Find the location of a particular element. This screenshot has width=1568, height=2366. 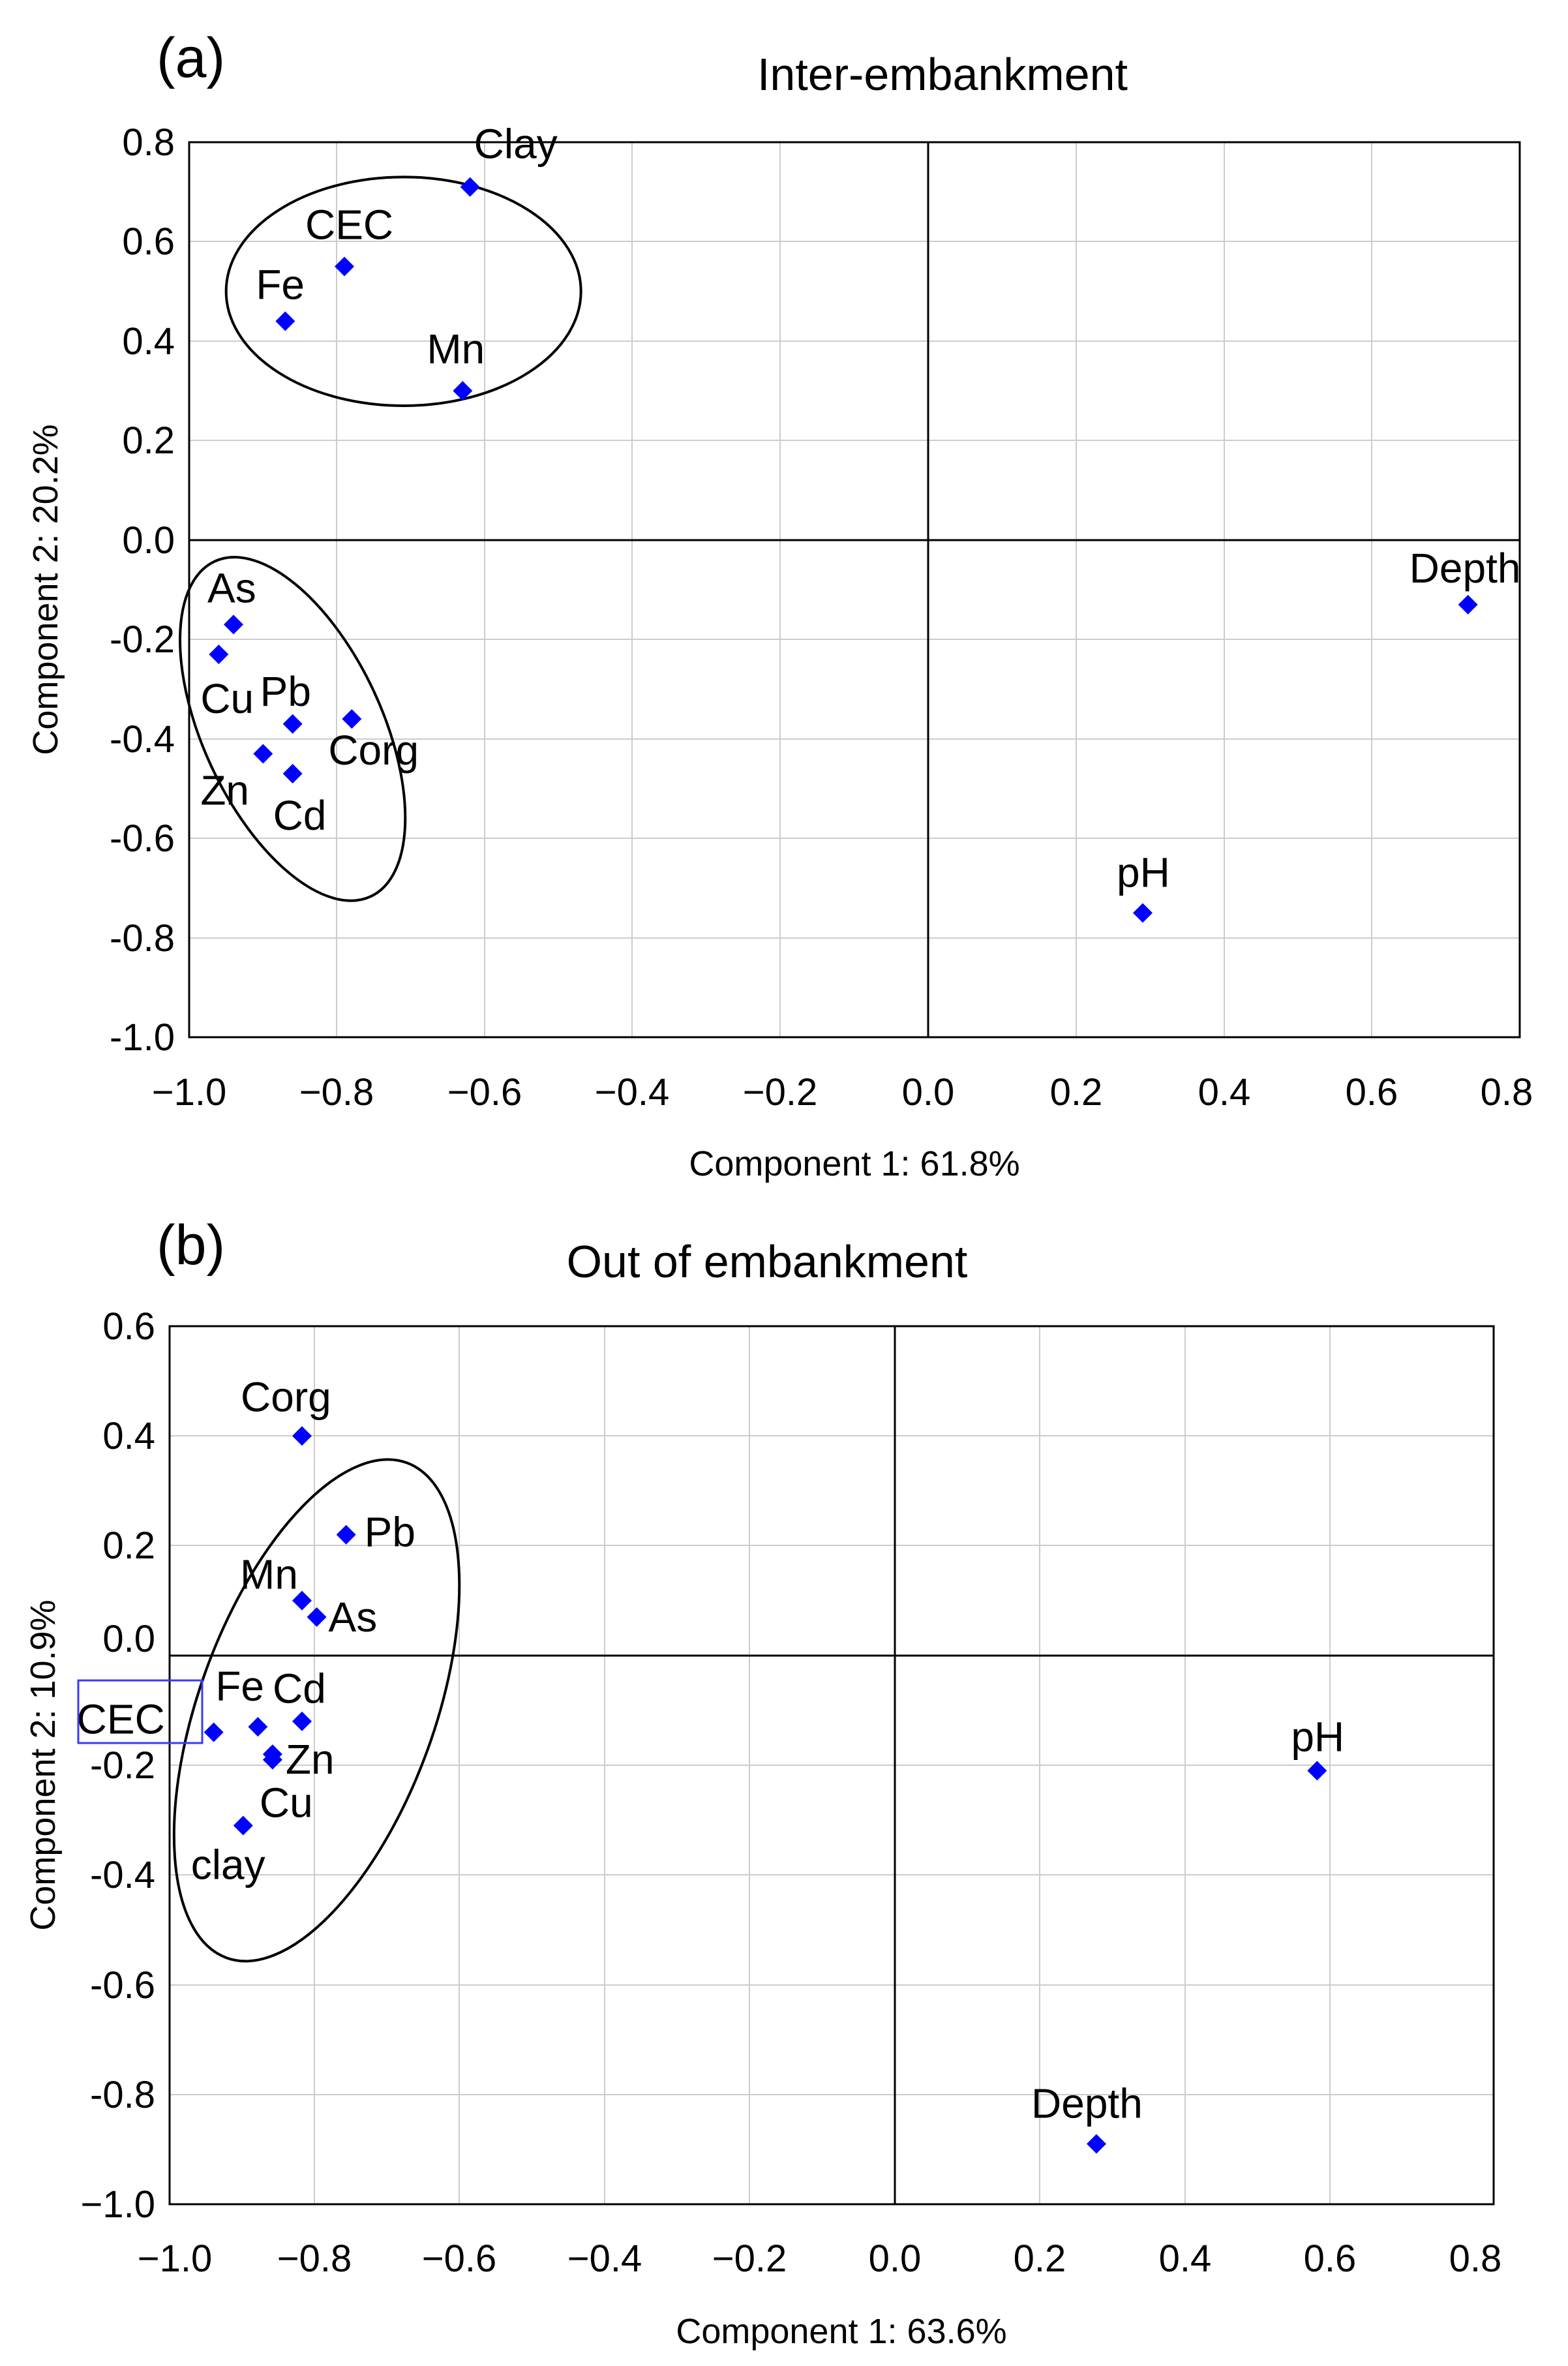

panel-a-point-label-fe: Fe is located at coordinates (280, 285).